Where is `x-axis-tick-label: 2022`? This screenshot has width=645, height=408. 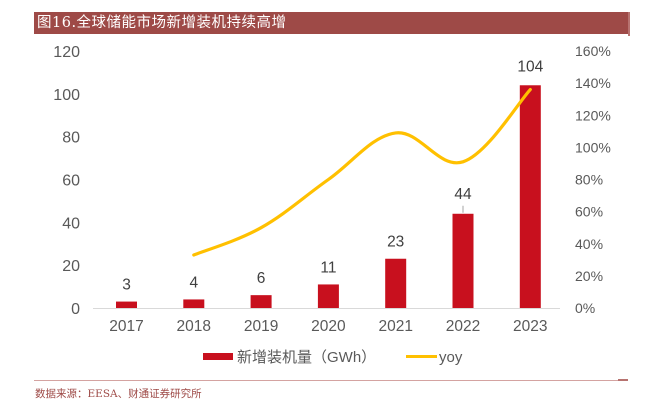 x-axis-tick-label: 2022 is located at coordinates (463, 326).